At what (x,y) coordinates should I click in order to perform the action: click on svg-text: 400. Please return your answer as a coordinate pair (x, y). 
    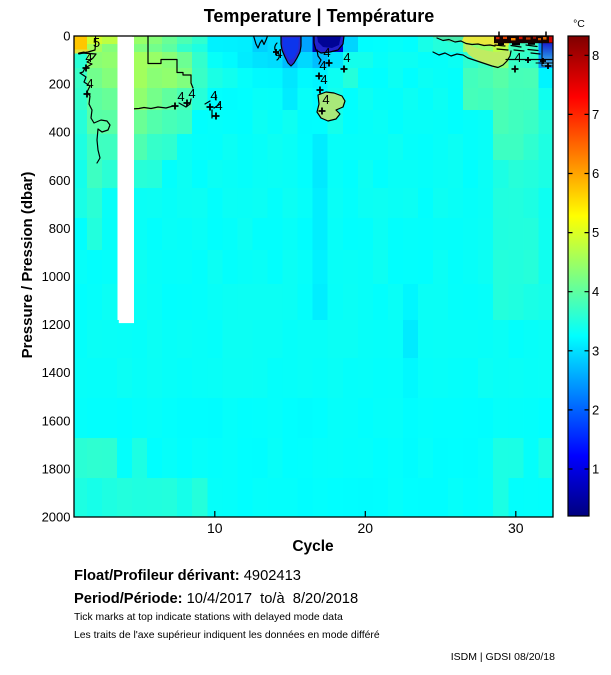
    Looking at the image, I should click on (60, 132).